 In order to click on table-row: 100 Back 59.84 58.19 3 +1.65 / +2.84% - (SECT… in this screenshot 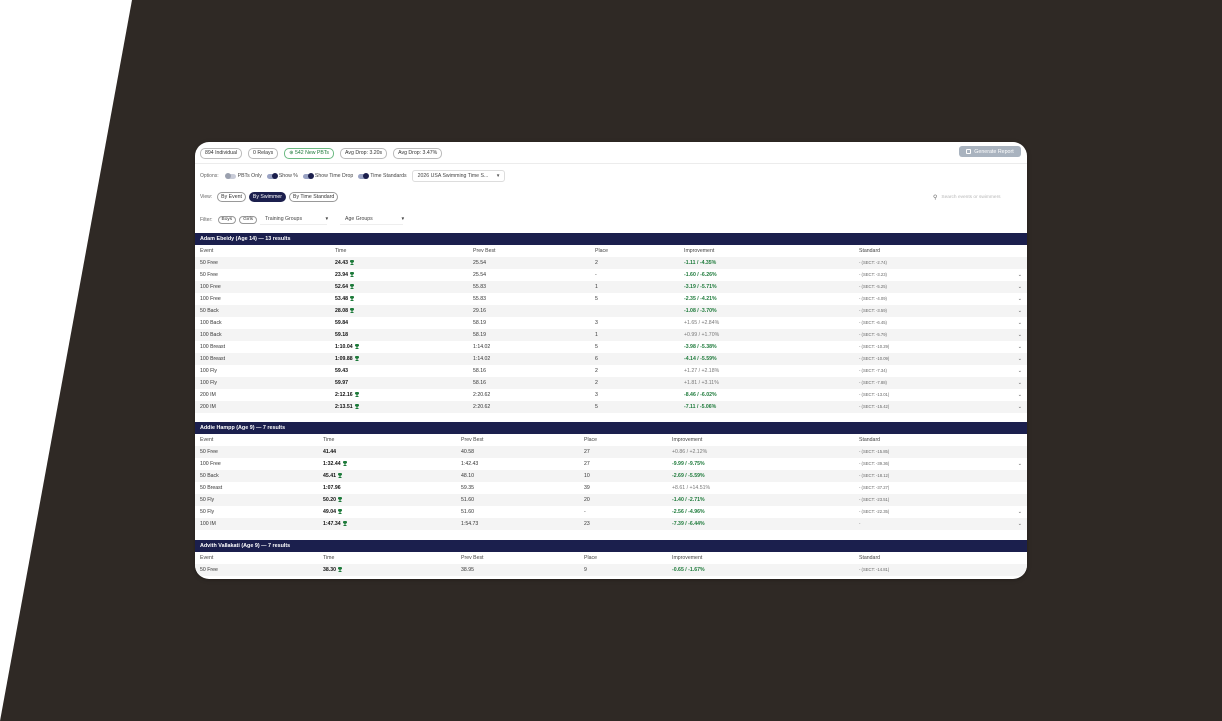, I will do `click(611, 323)`.